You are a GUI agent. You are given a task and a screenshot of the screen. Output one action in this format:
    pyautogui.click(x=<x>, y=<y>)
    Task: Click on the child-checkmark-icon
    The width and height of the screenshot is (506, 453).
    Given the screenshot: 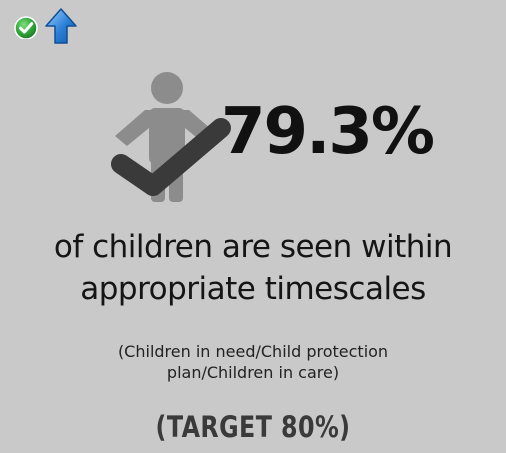 What is the action you would take?
    pyautogui.click(x=171, y=137)
    